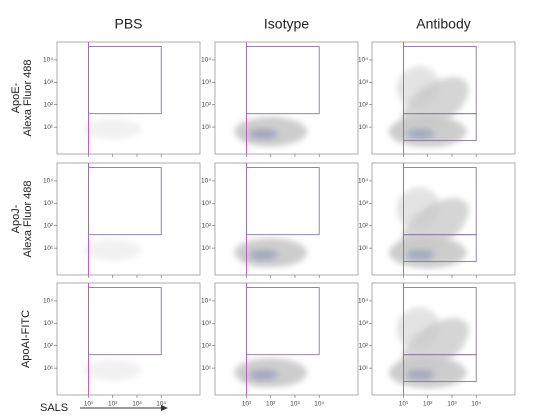 This screenshot has height=416, width=541. Describe the element at coordinates (286, 24) in the screenshot. I see `column-title: Isotype` at that location.